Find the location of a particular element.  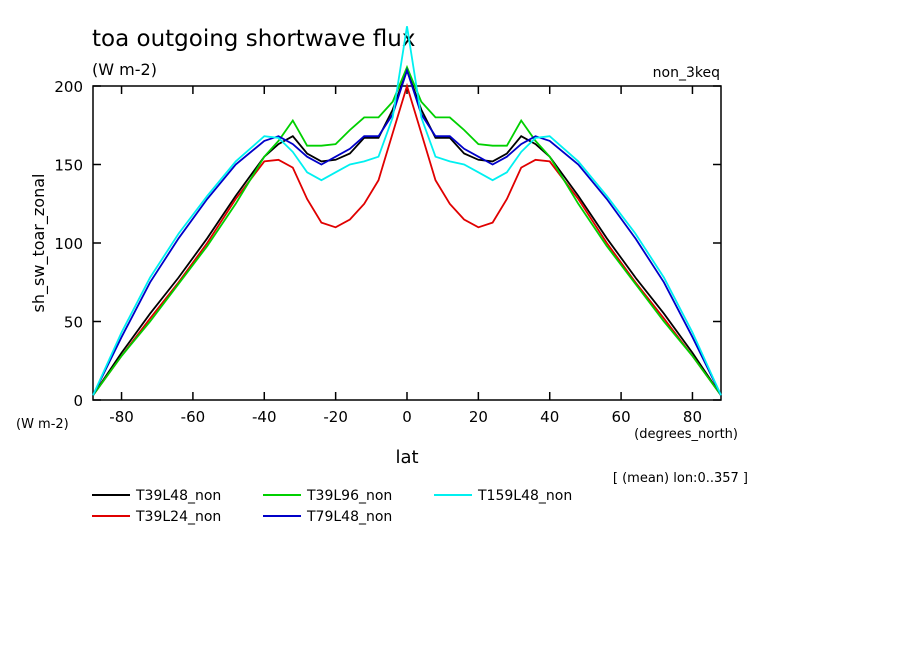

x-tick-label: -60 is located at coordinates (193, 417).